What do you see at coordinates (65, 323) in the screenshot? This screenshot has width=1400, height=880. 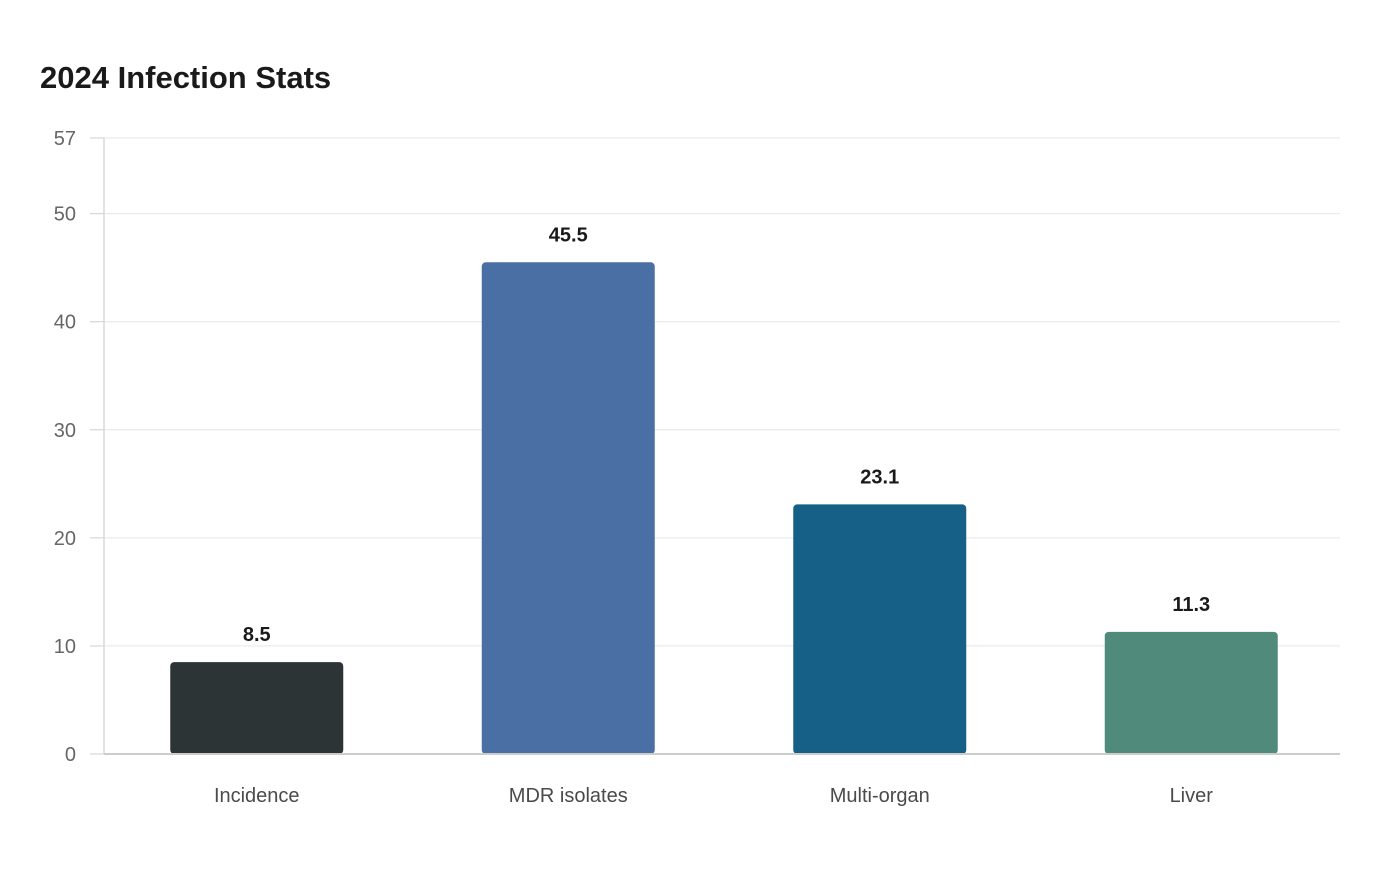 I see `y-tick-label: 40` at bounding box center [65, 323].